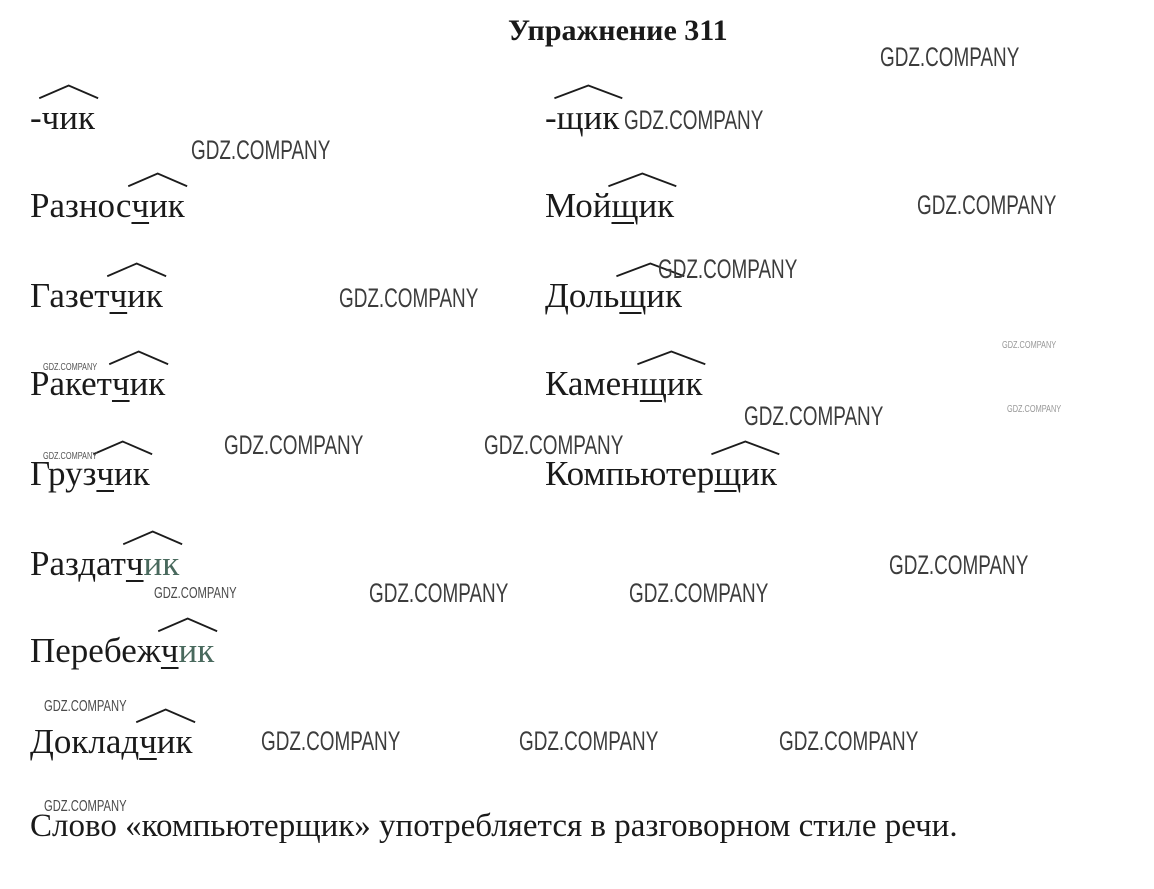  What do you see at coordinates (578, 205) in the screenshot?
I see `word-stem: Мой` at bounding box center [578, 205].